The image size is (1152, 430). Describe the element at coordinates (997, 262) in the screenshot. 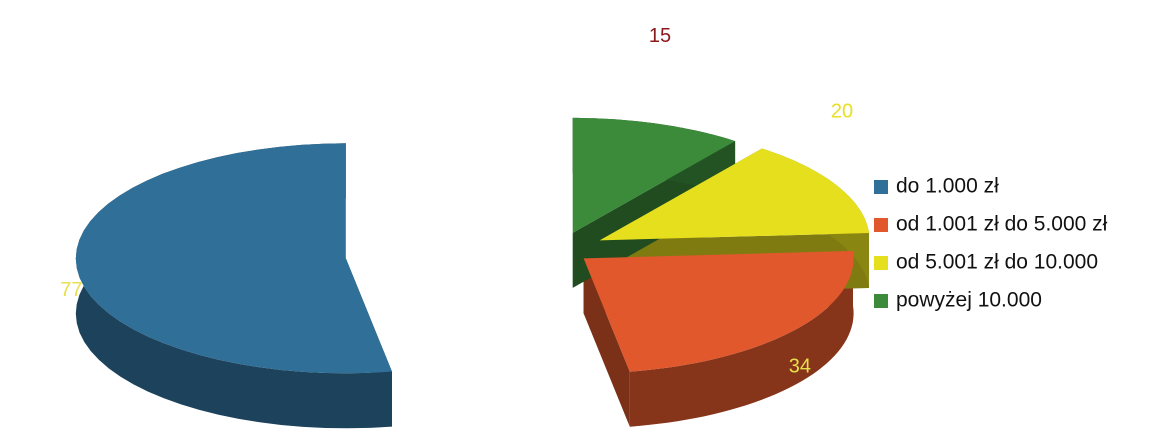

I see `legend-label: od 5.001 zł do 10.000` at that location.